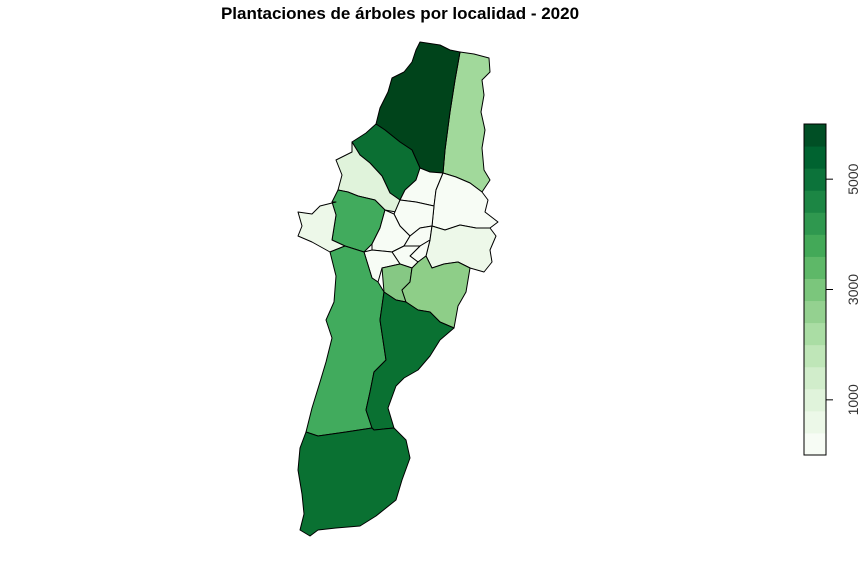 This screenshot has width=867, height=577. What do you see at coordinates (321, 227) in the screenshot?
I see `region-bosa` at bounding box center [321, 227].